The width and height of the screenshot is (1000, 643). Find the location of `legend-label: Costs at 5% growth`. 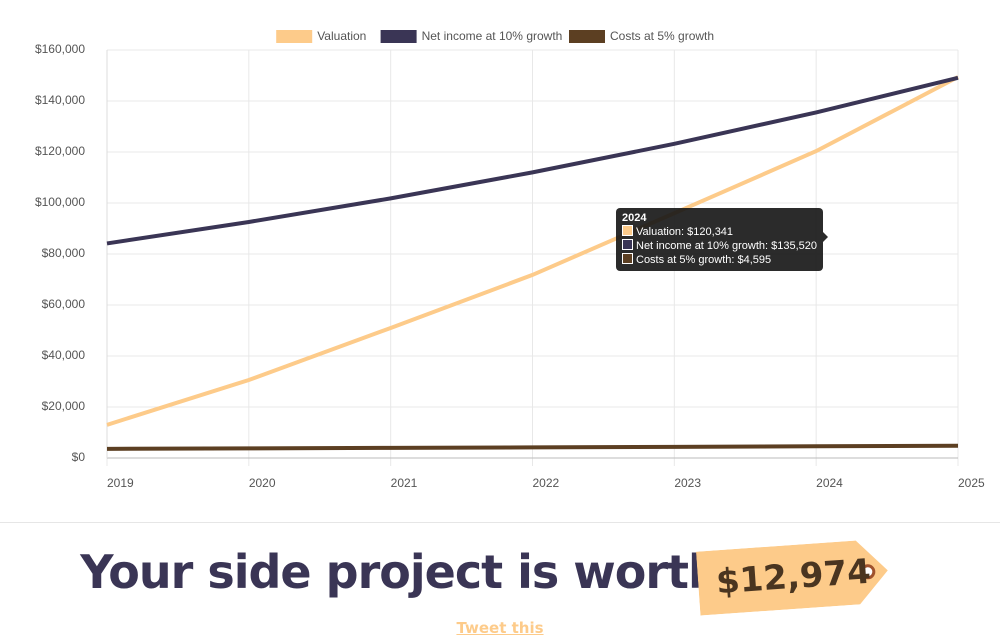

legend-label: Costs at 5% growth is located at coordinates (662, 36).